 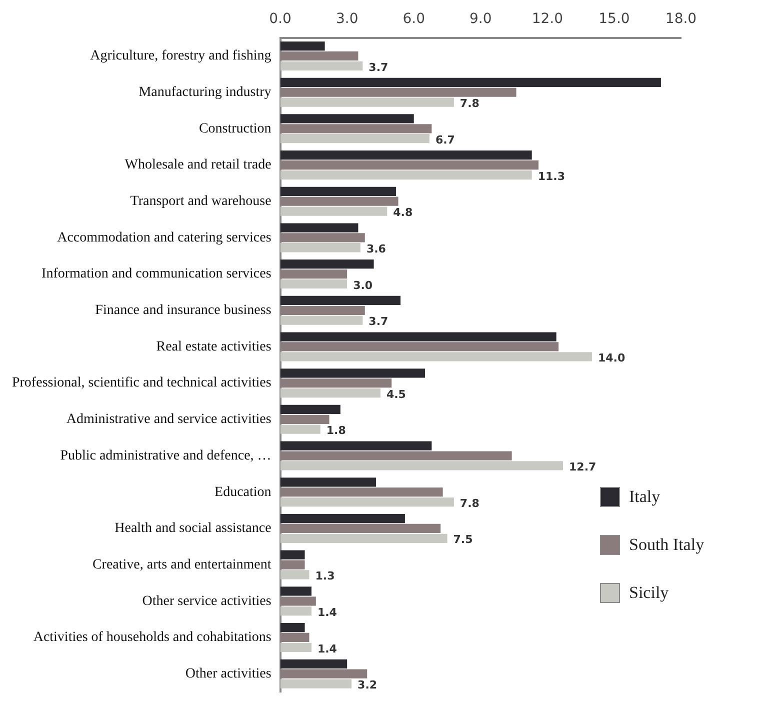 What do you see at coordinates (235, 128) in the screenshot?
I see `y-tick-label: Construction` at bounding box center [235, 128].